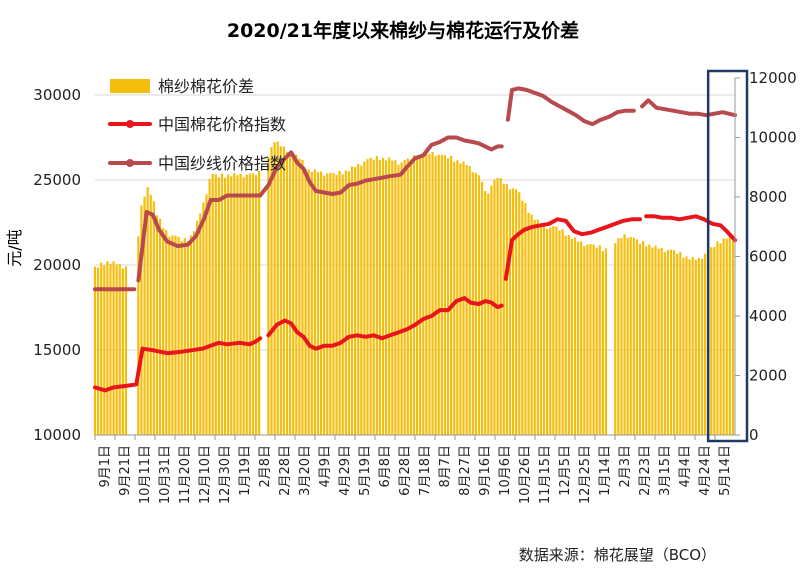 The height and width of the screenshot is (576, 806). What do you see at coordinates (57, 180) in the screenshot?
I see `y-tick-3: 25000` at bounding box center [57, 180].